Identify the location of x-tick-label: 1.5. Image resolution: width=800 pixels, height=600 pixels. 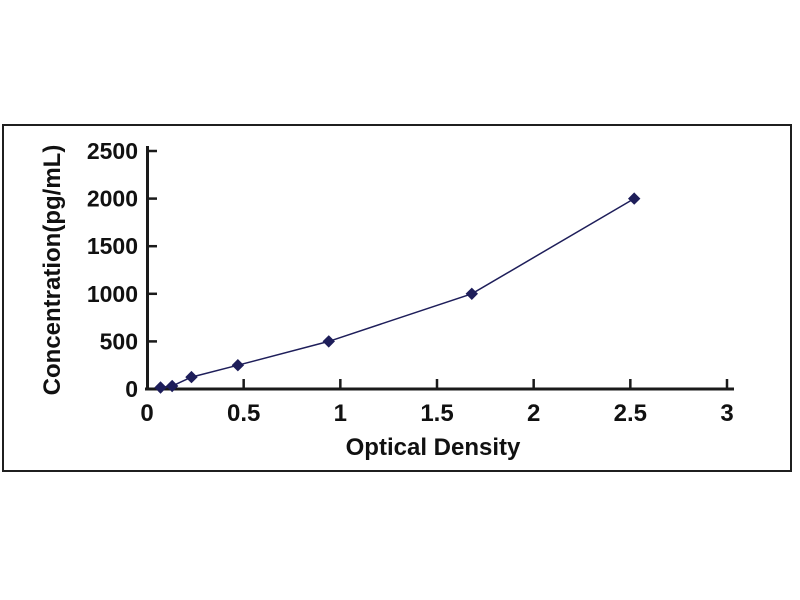
(436, 413).